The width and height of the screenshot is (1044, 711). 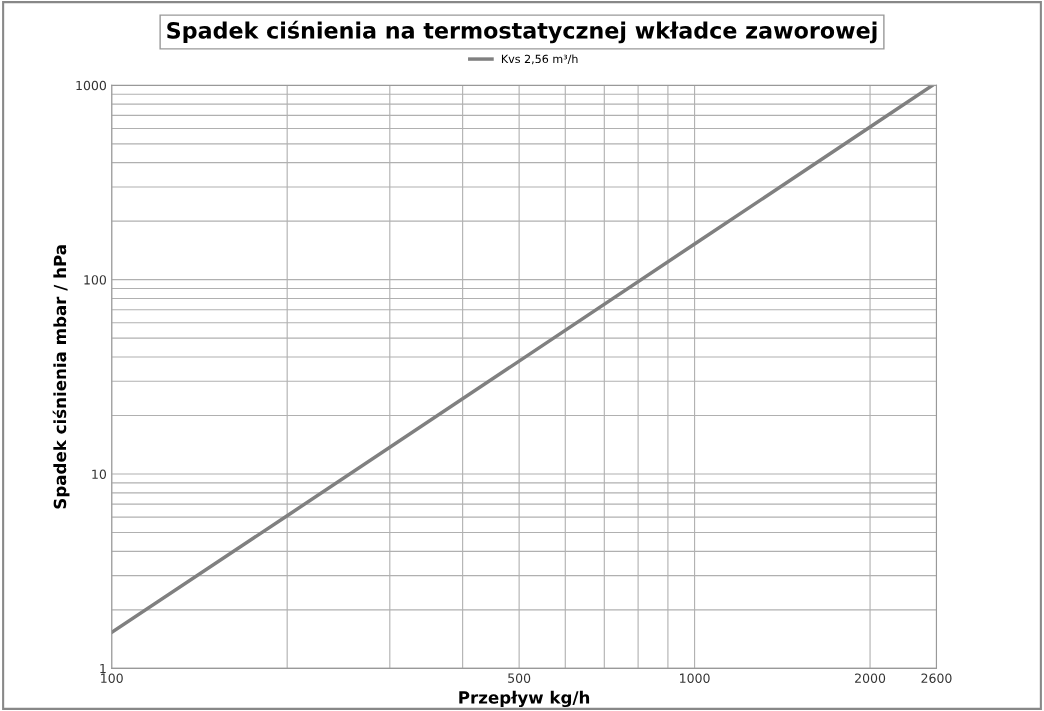 What do you see at coordinates (539, 59) in the screenshot?
I see `legend-label: Kvs 2,56 m³/h` at bounding box center [539, 59].